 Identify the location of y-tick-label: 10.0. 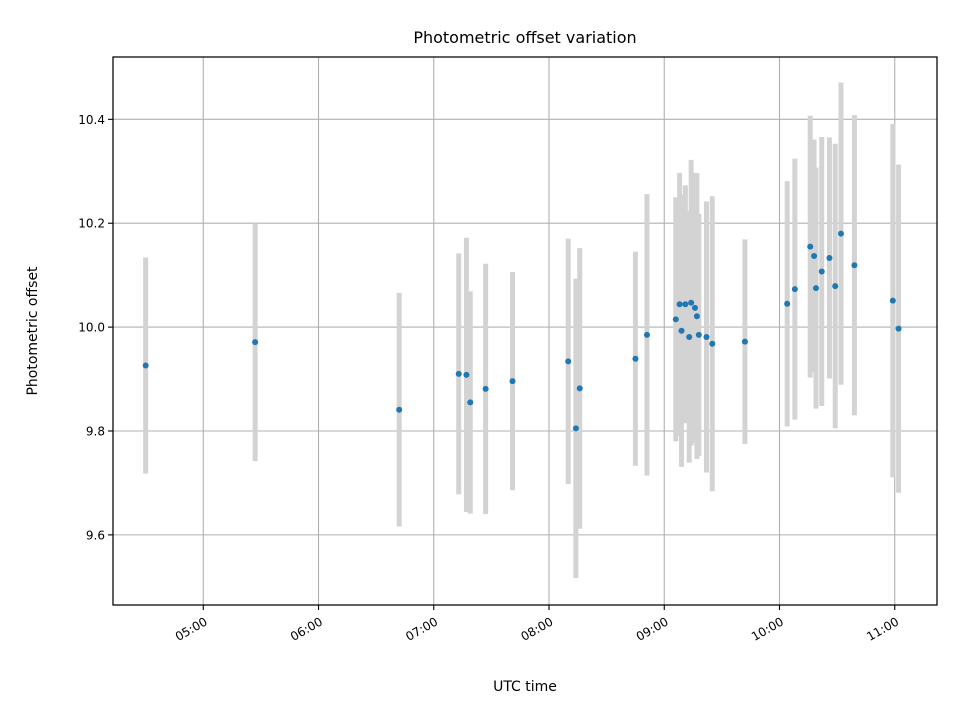
(91, 328).